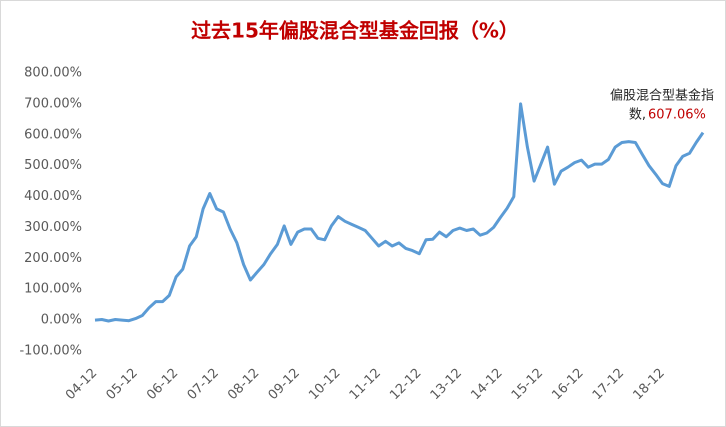 This screenshot has width=726, height=427. What do you see at coordinates (61, 320) in the screenshot?
I see `y-tick-label: 0.00%` at bounding box center [61, 320].